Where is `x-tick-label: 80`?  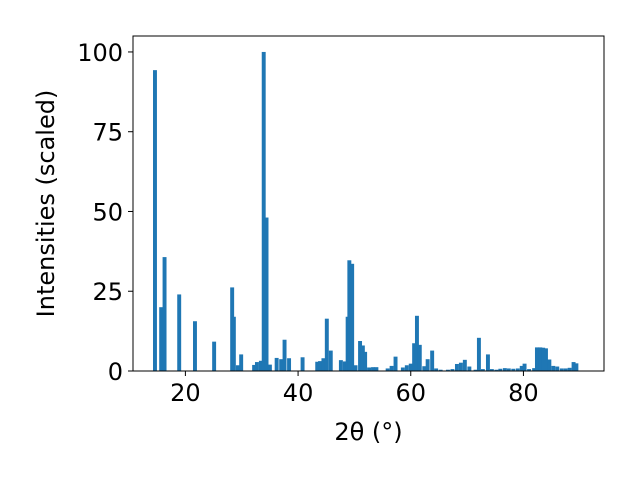
x-tick-label: 80 is located at coordinates (523, 393).